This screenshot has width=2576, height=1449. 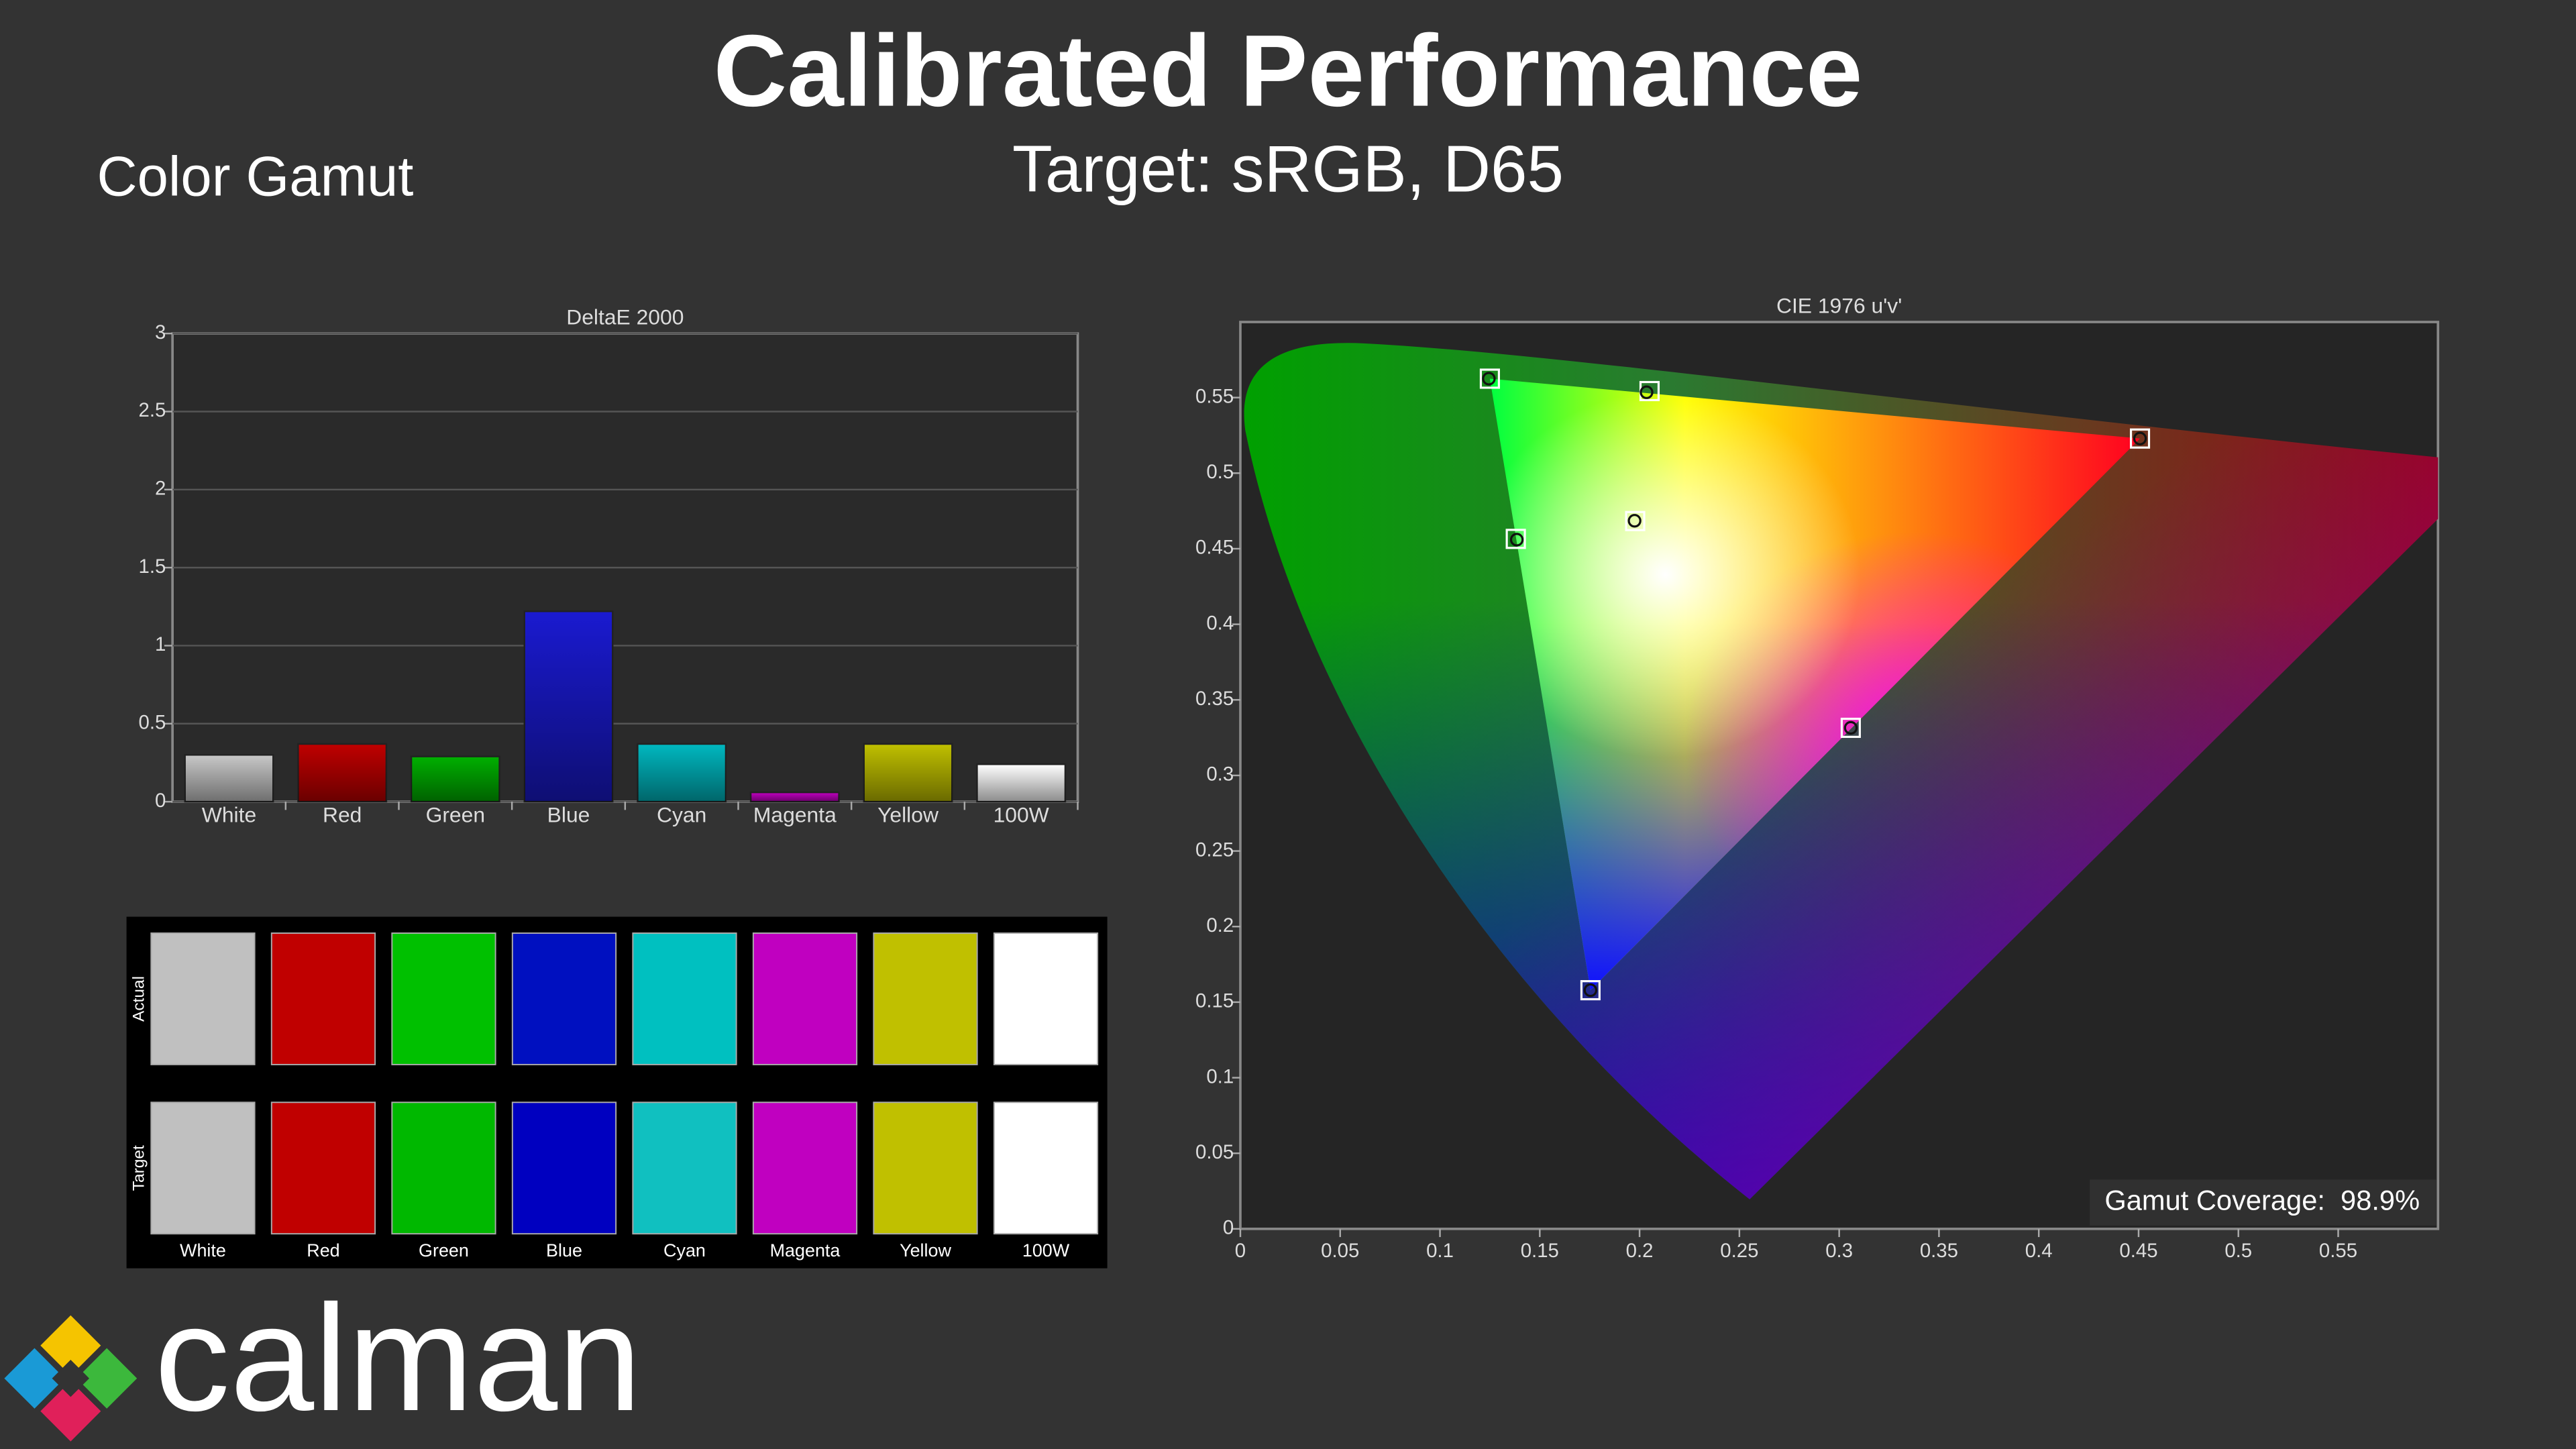 What do you see at coordinates (1288, 71) in the screenshot?
I see `page-title: Calibrated Performance` at bounding box center [1288, 71].